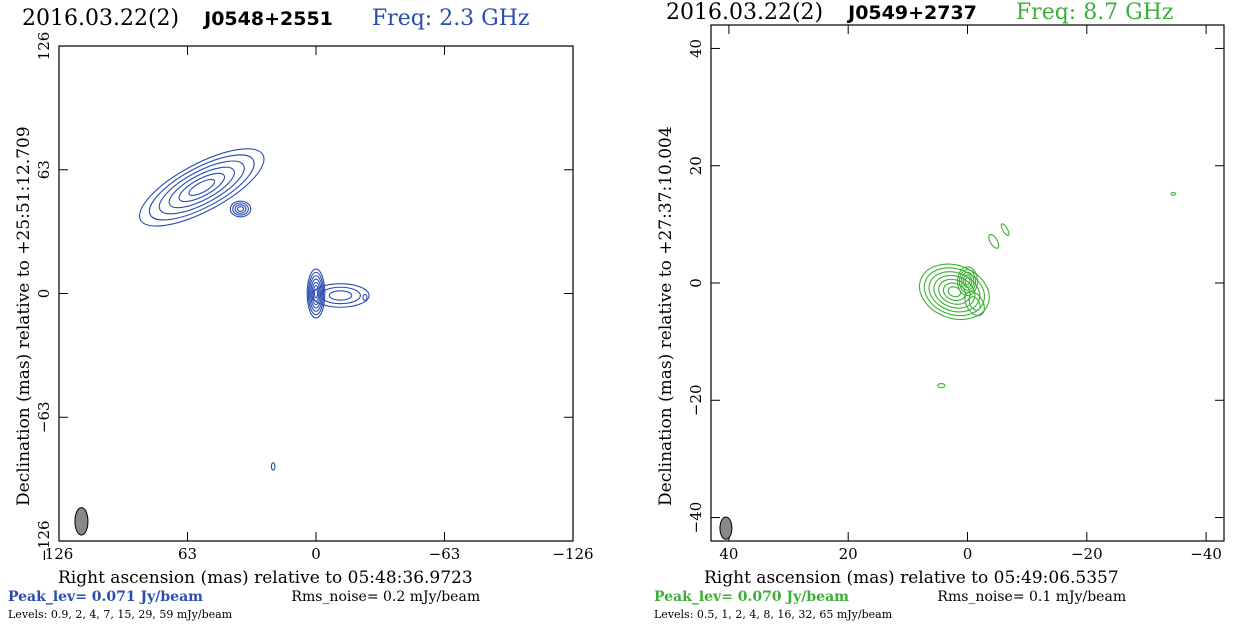 The width and height of the screenshot is (1237, 626). Describe the element at coordinates (696, 283) in the screenshot. I see `right-ytick-label: 0` at that location.